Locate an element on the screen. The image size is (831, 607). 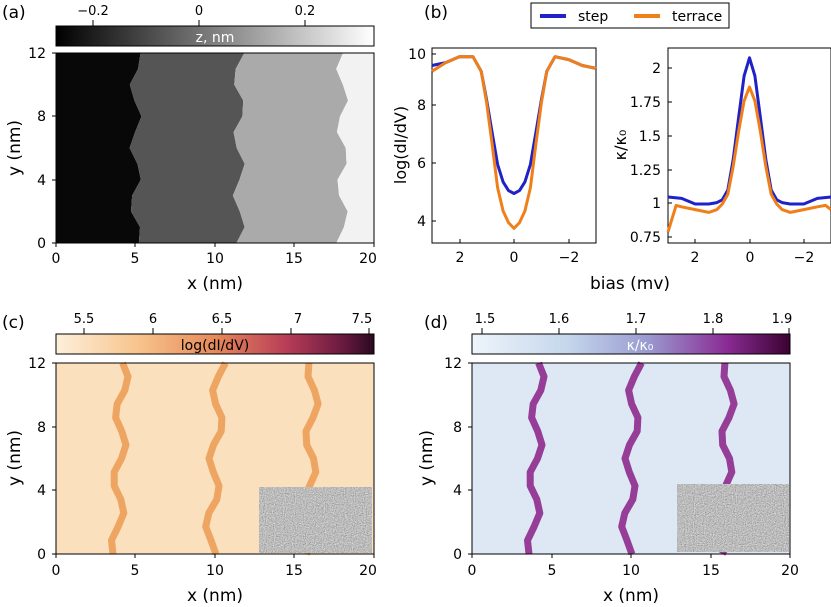
colorbar-d-tick-label: 1.6 is located at coordinates (559, 319).